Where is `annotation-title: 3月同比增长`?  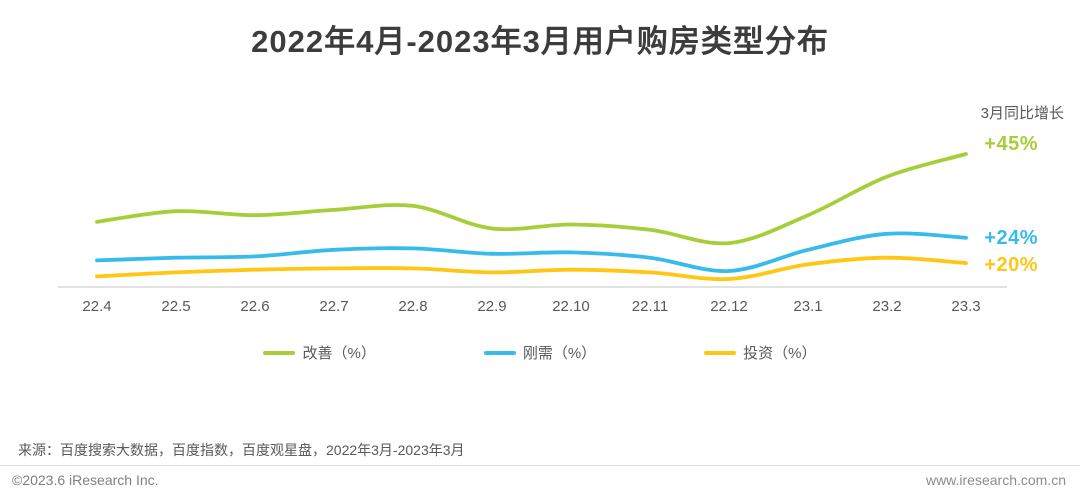
annotation-title: 3月同比增长 is located at coordinates (1022, 113).